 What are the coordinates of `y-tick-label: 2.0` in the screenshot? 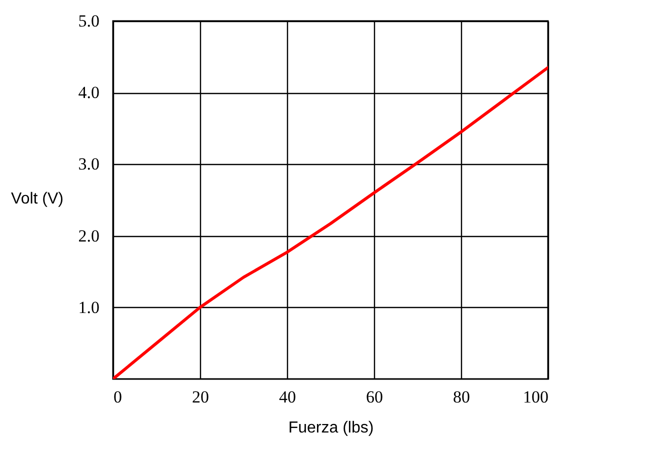 It's located at (89, 236).